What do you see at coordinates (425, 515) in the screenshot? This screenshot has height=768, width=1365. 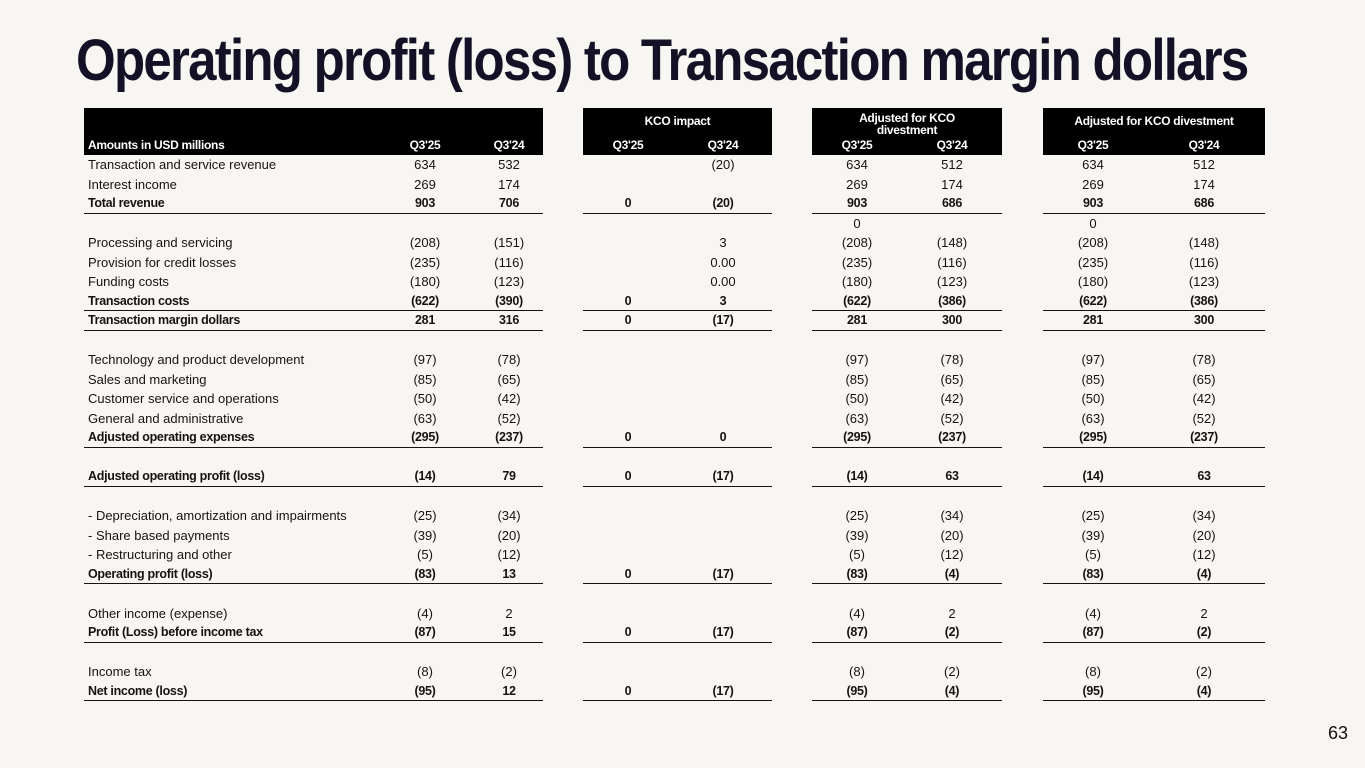 I see `cell-value: (25)` at bounding box center [425, 515].